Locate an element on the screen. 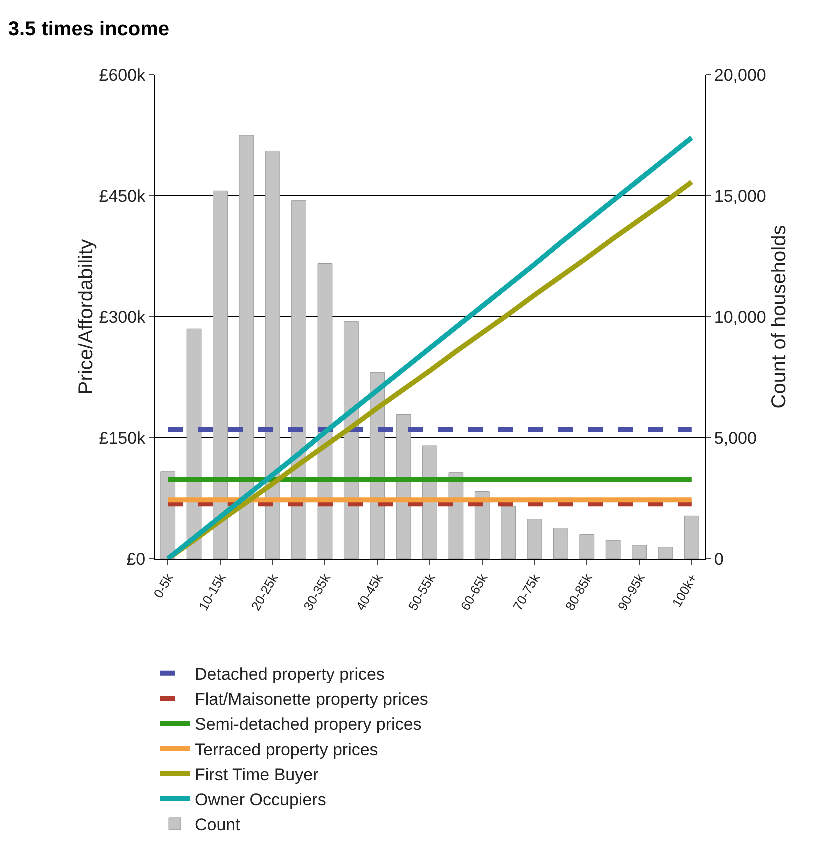  y-tick-label: £450k is located at coordinates (122, 196).